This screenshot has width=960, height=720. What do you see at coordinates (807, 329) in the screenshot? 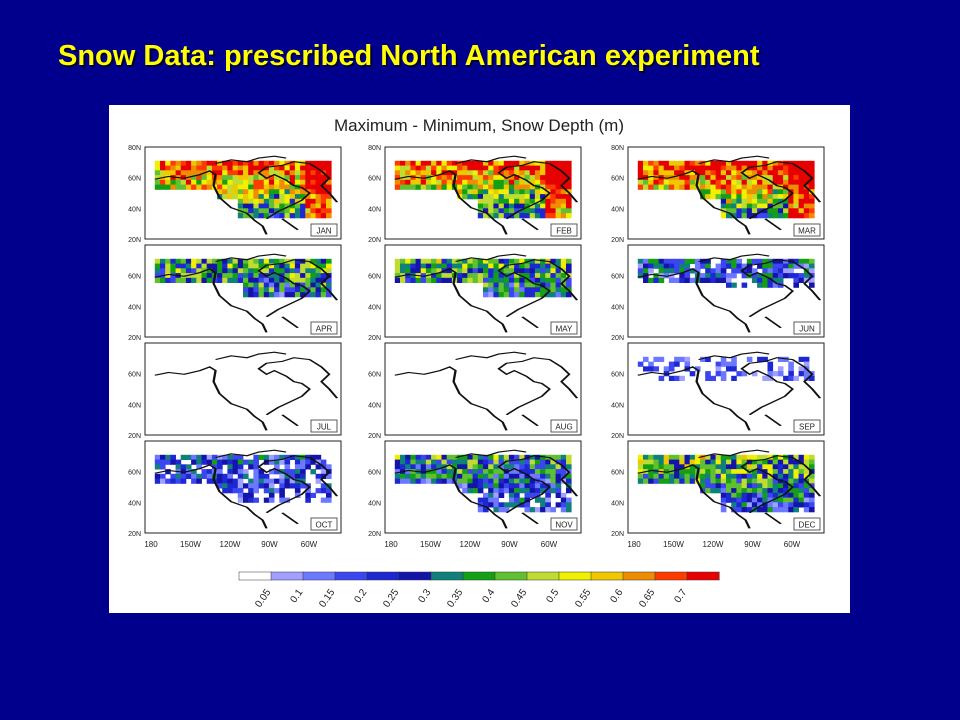
I see `month-label: JUN` at bounding box center [807, 329].